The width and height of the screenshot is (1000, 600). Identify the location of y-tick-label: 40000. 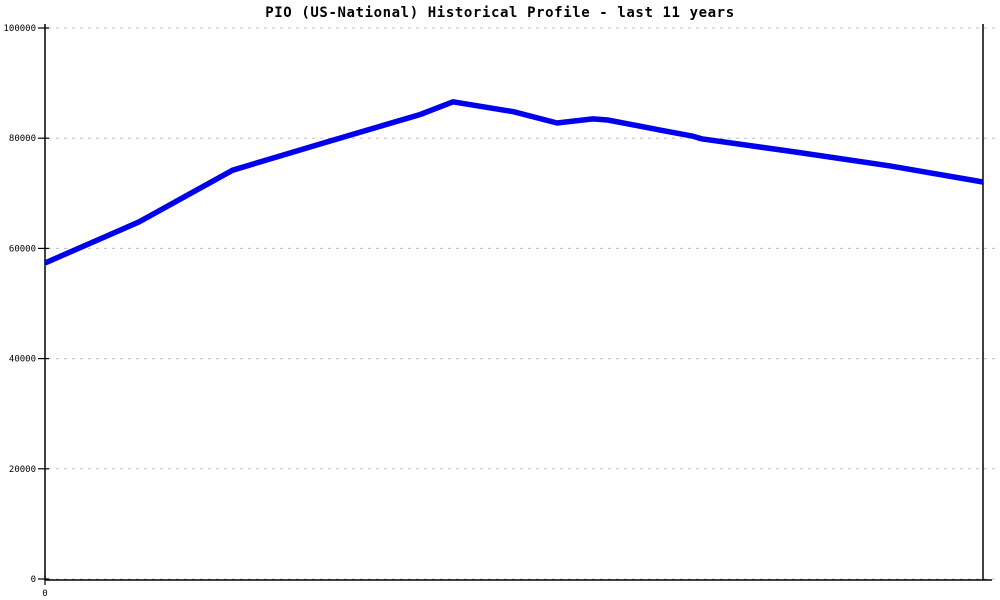
(22, 360).